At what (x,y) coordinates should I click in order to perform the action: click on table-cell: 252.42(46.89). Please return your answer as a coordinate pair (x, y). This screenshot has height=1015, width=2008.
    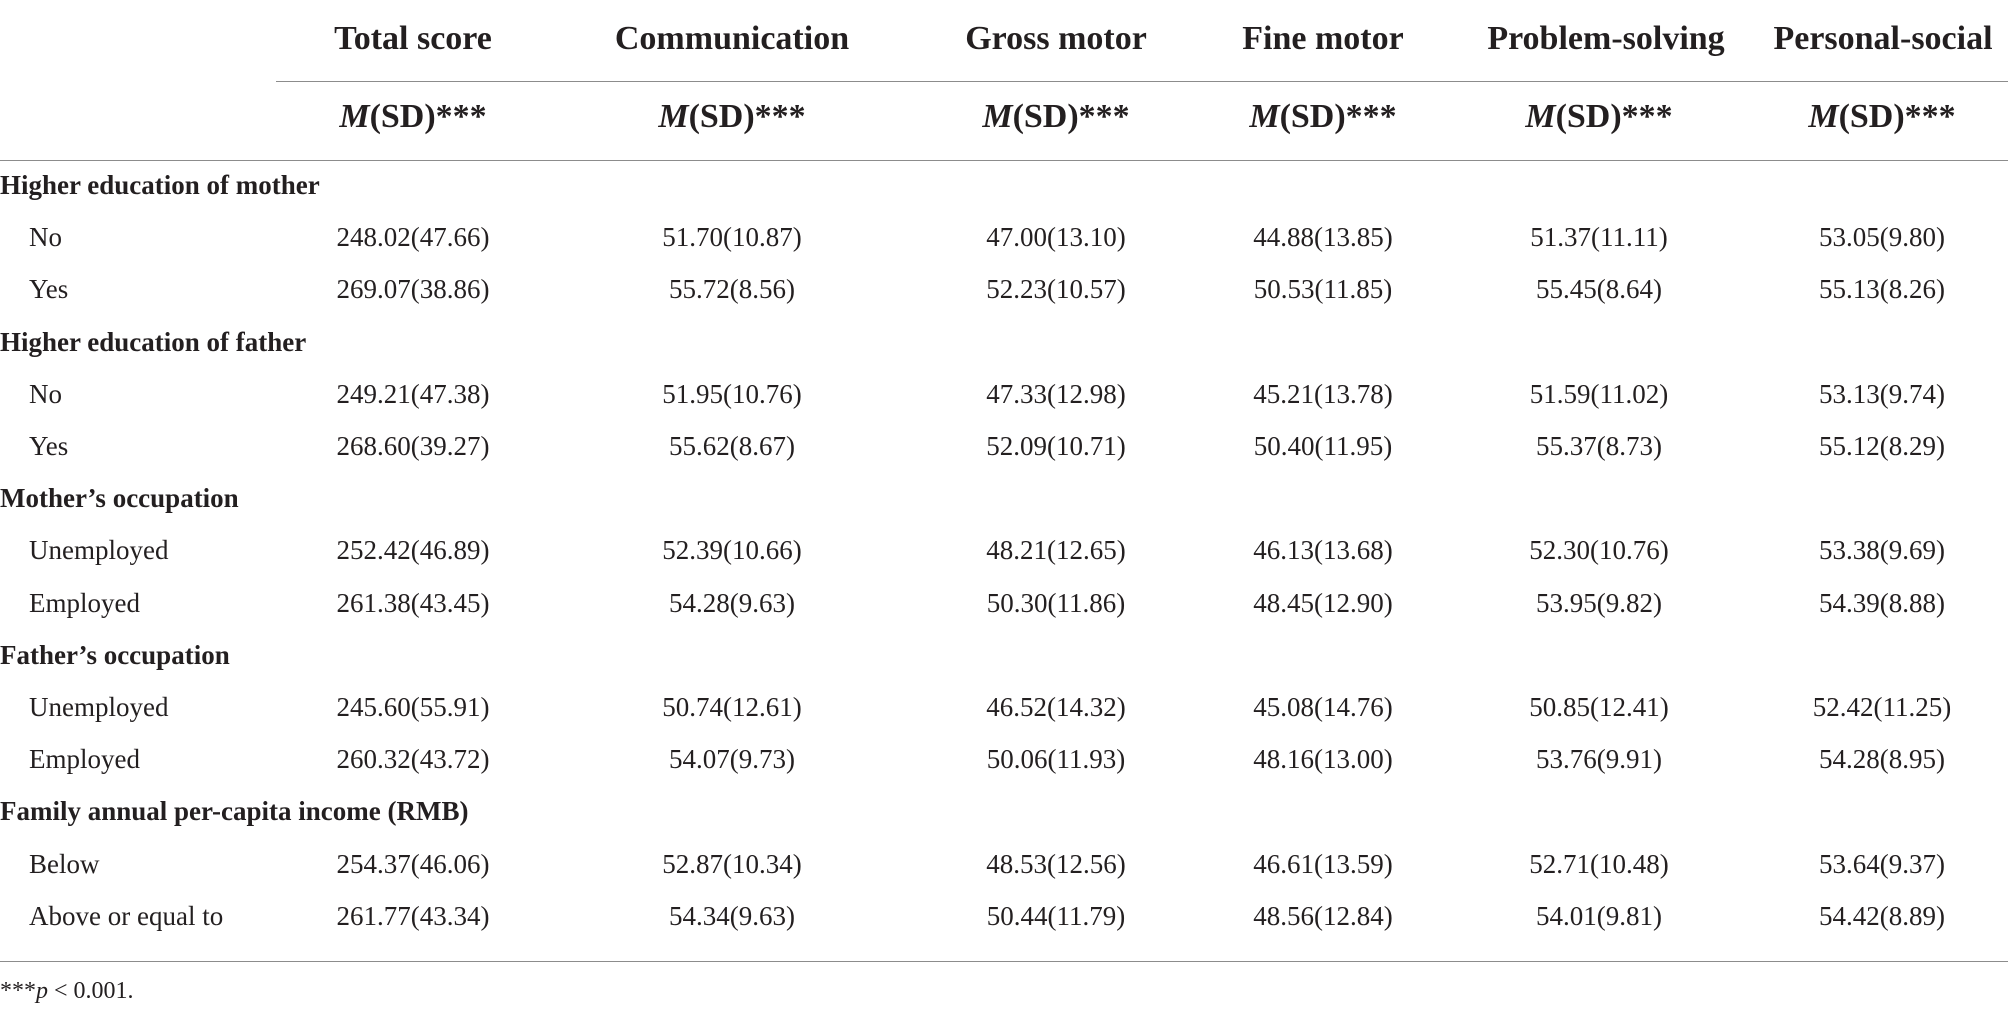
    Looking at the image, I should click on (413, 550).